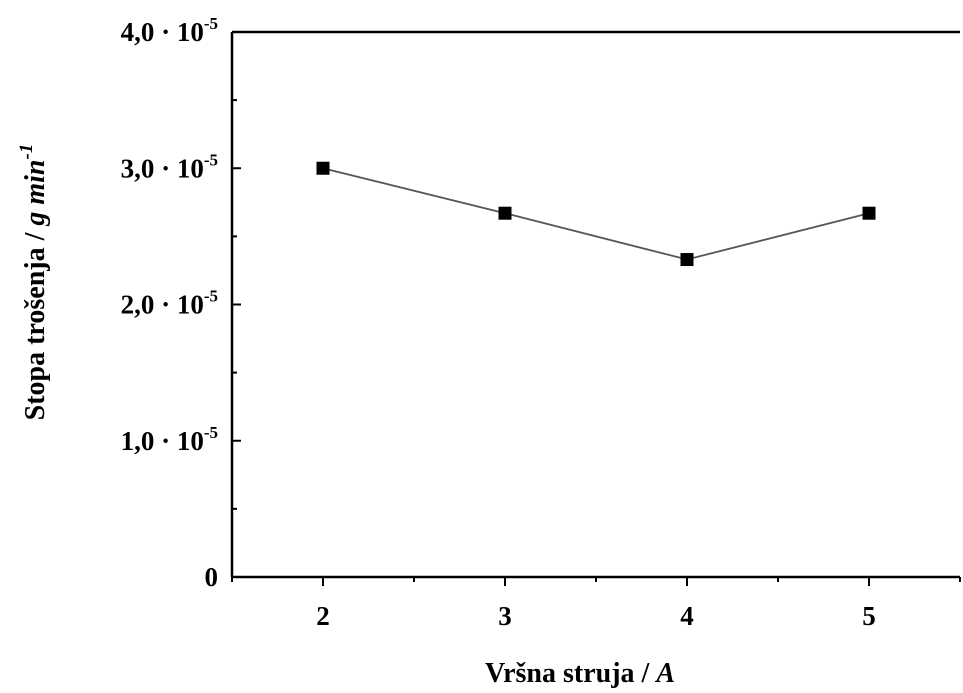 Image resolution: width=963 pixels, height=693 pixels. Describe the element at coordinates (687, 616) in the screenshot. I see `x-tick-label: 4` at that location.